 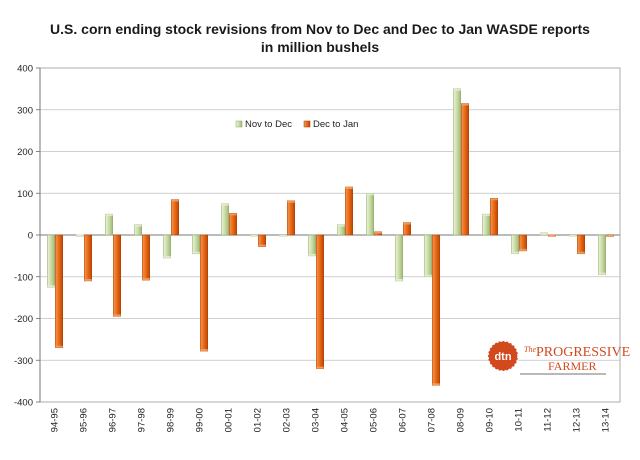 I want to click on y-tick-label: 400, so click(x=25, y=69).